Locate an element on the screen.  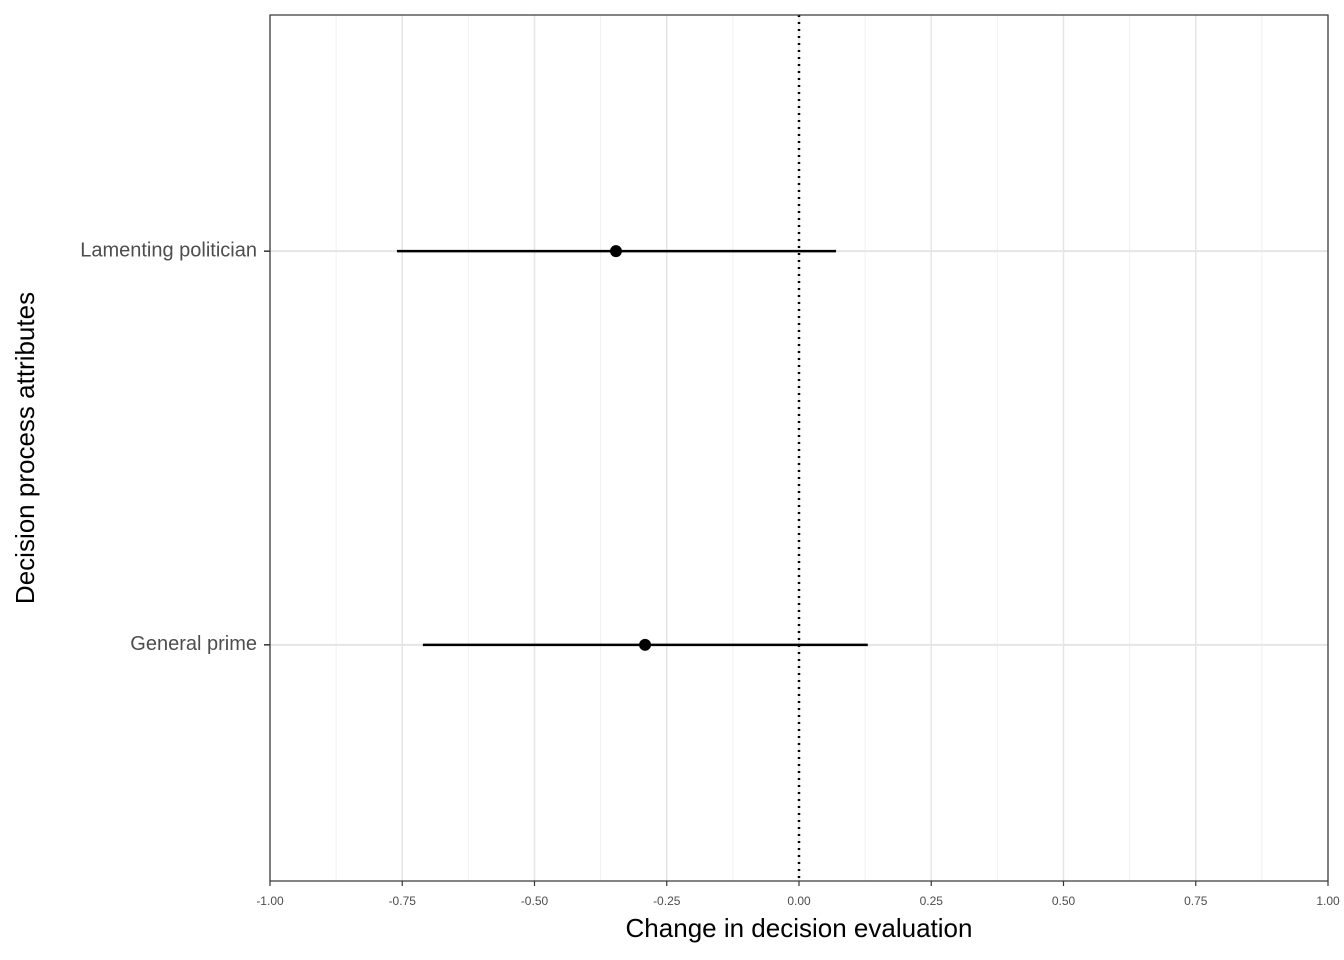
y-tick-label: Lamenting politician is located at coordinates (168, 250).